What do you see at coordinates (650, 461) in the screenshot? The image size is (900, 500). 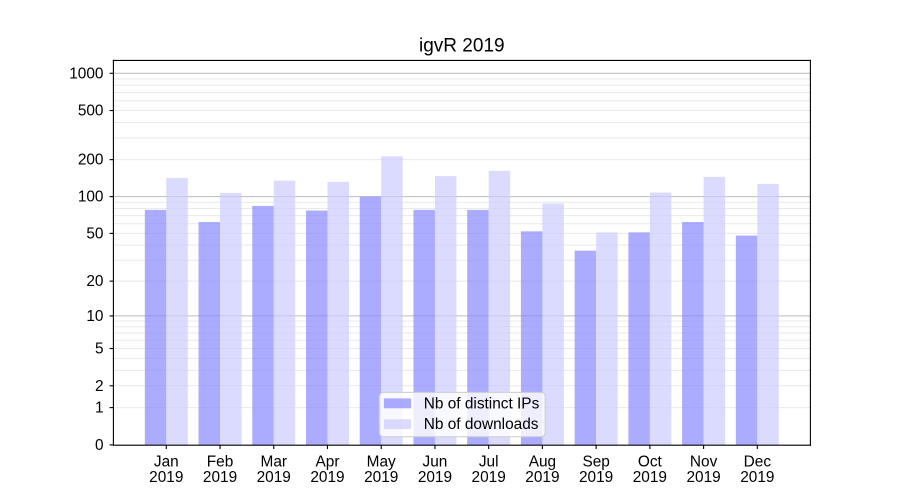 I see `svg-text: Oct` at bounding box center [650, 461].